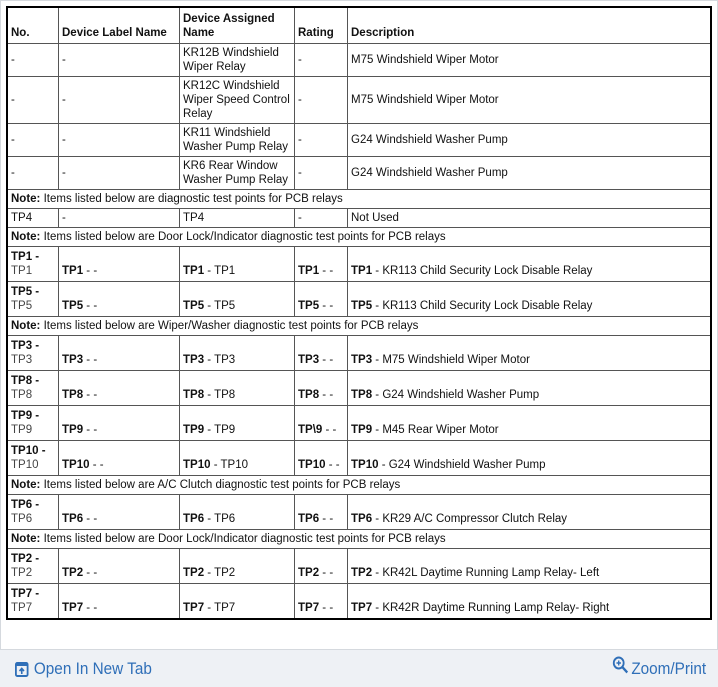 The image size is (718, 687). What do you see at coordinates (486, 573) in the screenshot?
I see `cell-text: - KR42L Daytime Running Lamp Relay- Left` at bounding box center [486, 573].